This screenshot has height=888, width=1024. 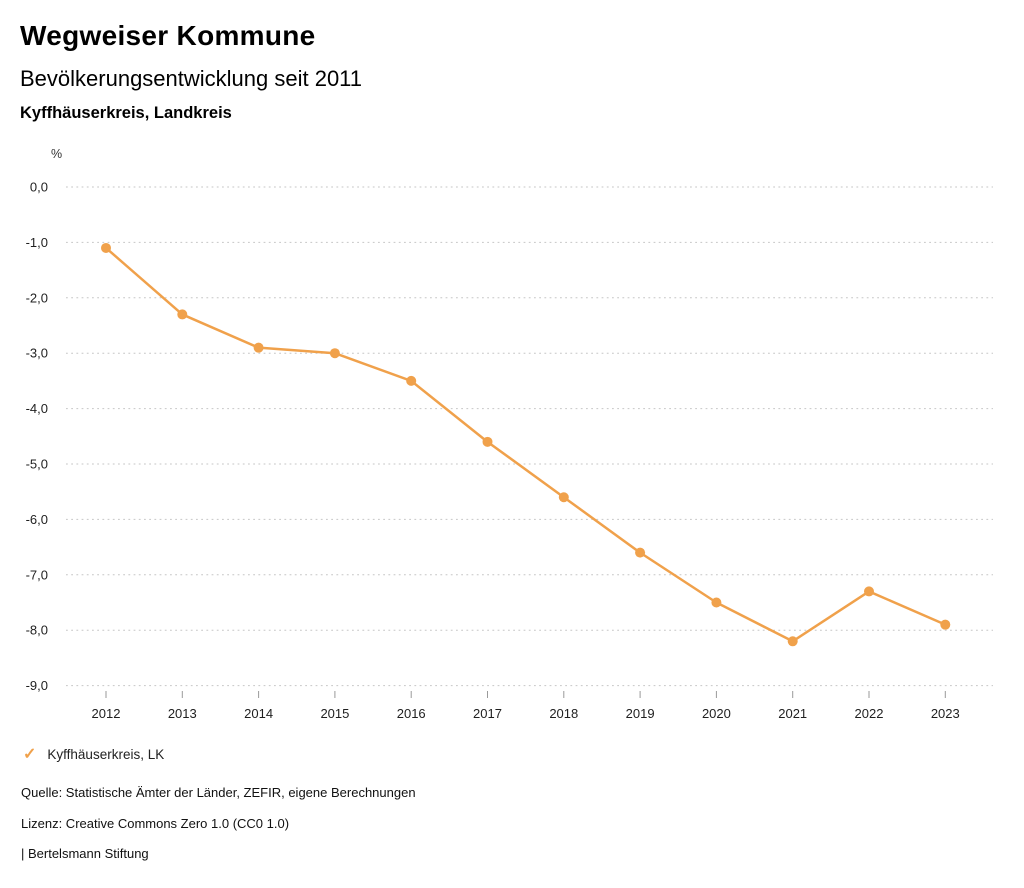 What do you see at coordinates (85, 853) in the screenshot?
I see `attribution-note: | Bertelsmann Stiftung` at bounding box center [85, 853].